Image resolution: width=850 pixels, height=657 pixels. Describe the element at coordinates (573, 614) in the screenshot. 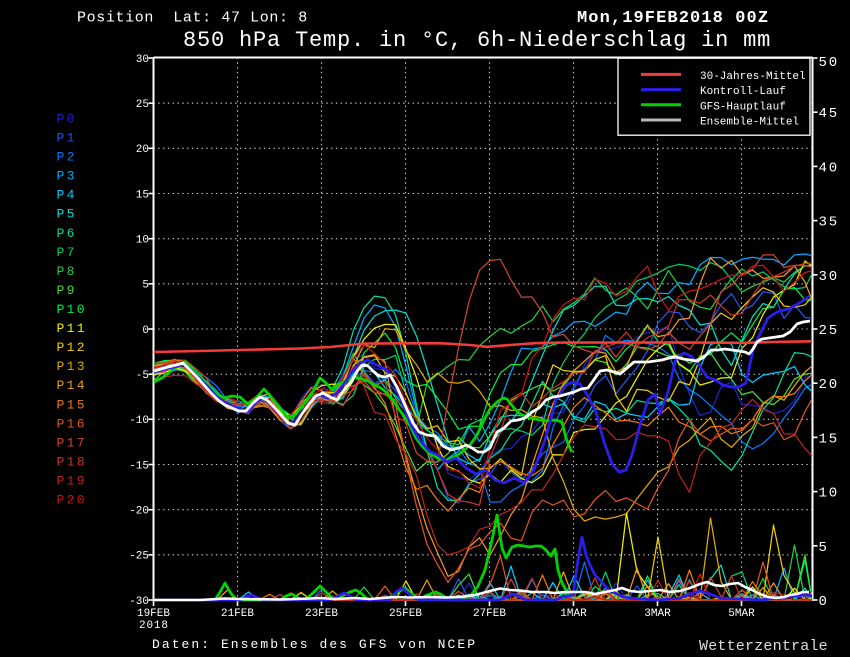

I see `svg-text: 1MAR` at that location.